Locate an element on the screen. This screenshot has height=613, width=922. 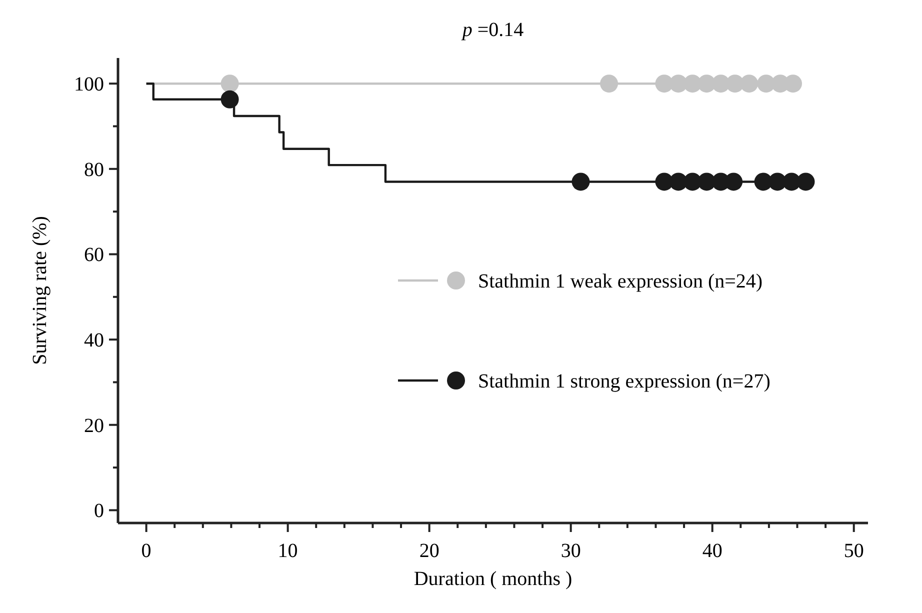
legend-label: Stathmin 1 strong expression (n=27) is located at coordinates (624, 381).